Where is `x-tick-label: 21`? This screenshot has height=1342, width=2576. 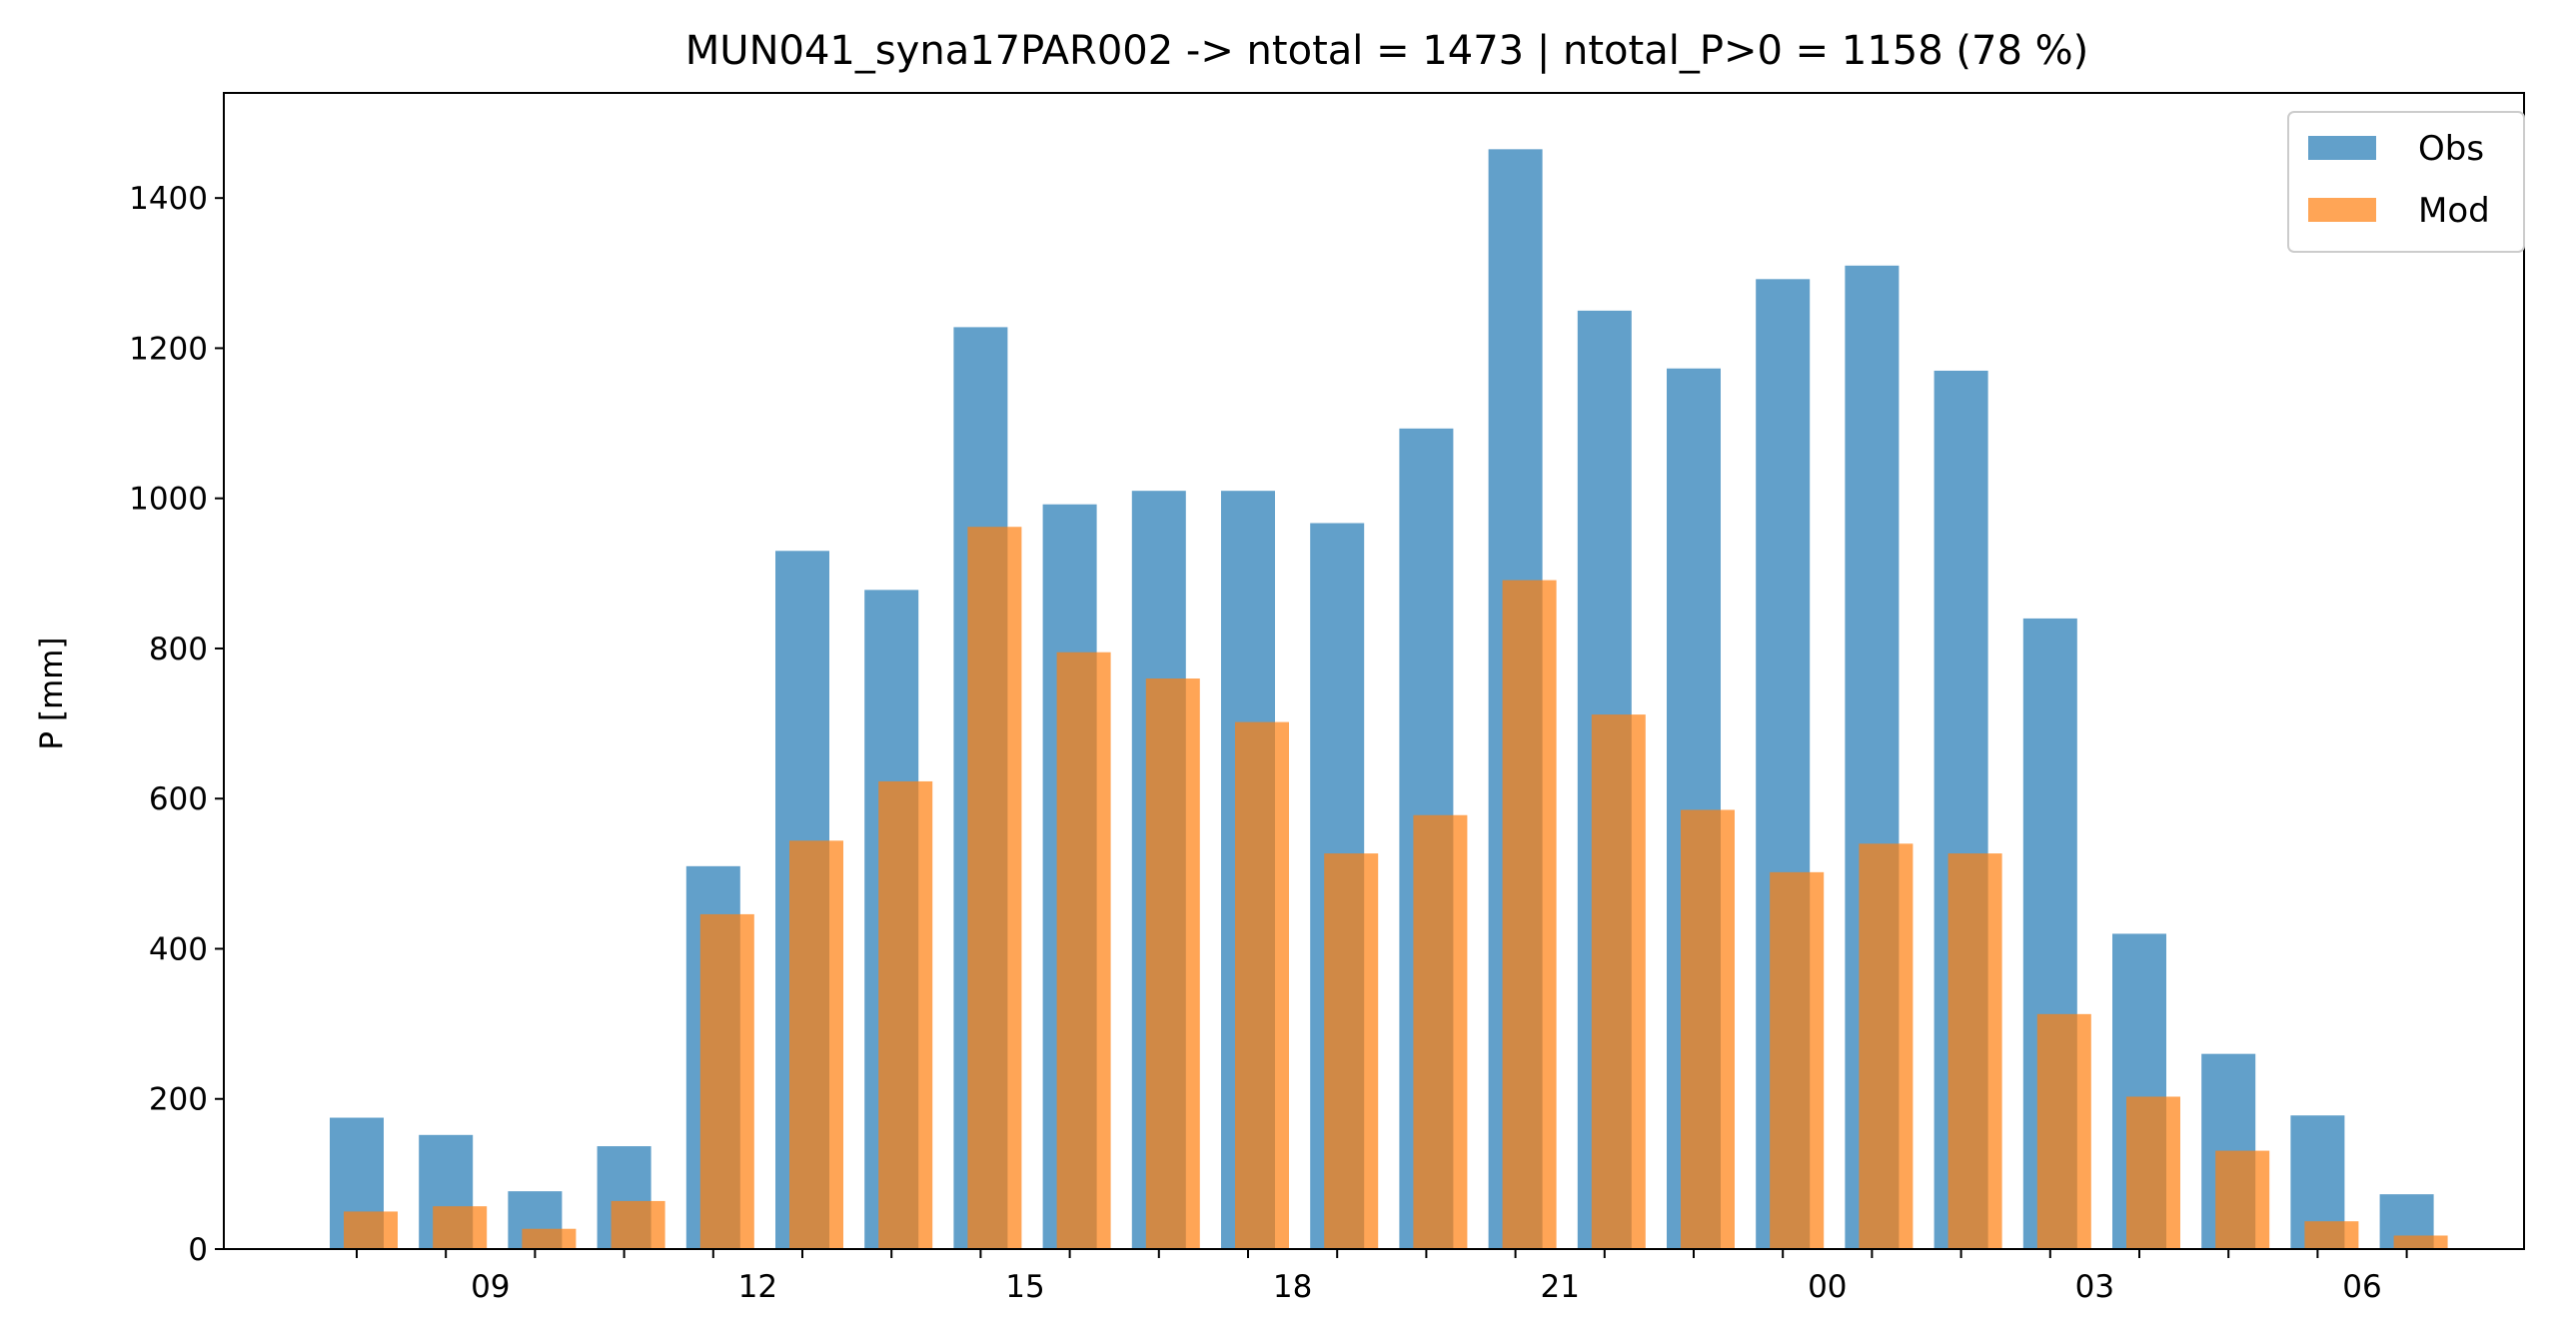
x-tick-label: 21 is located at coordinates (1559, 1287).